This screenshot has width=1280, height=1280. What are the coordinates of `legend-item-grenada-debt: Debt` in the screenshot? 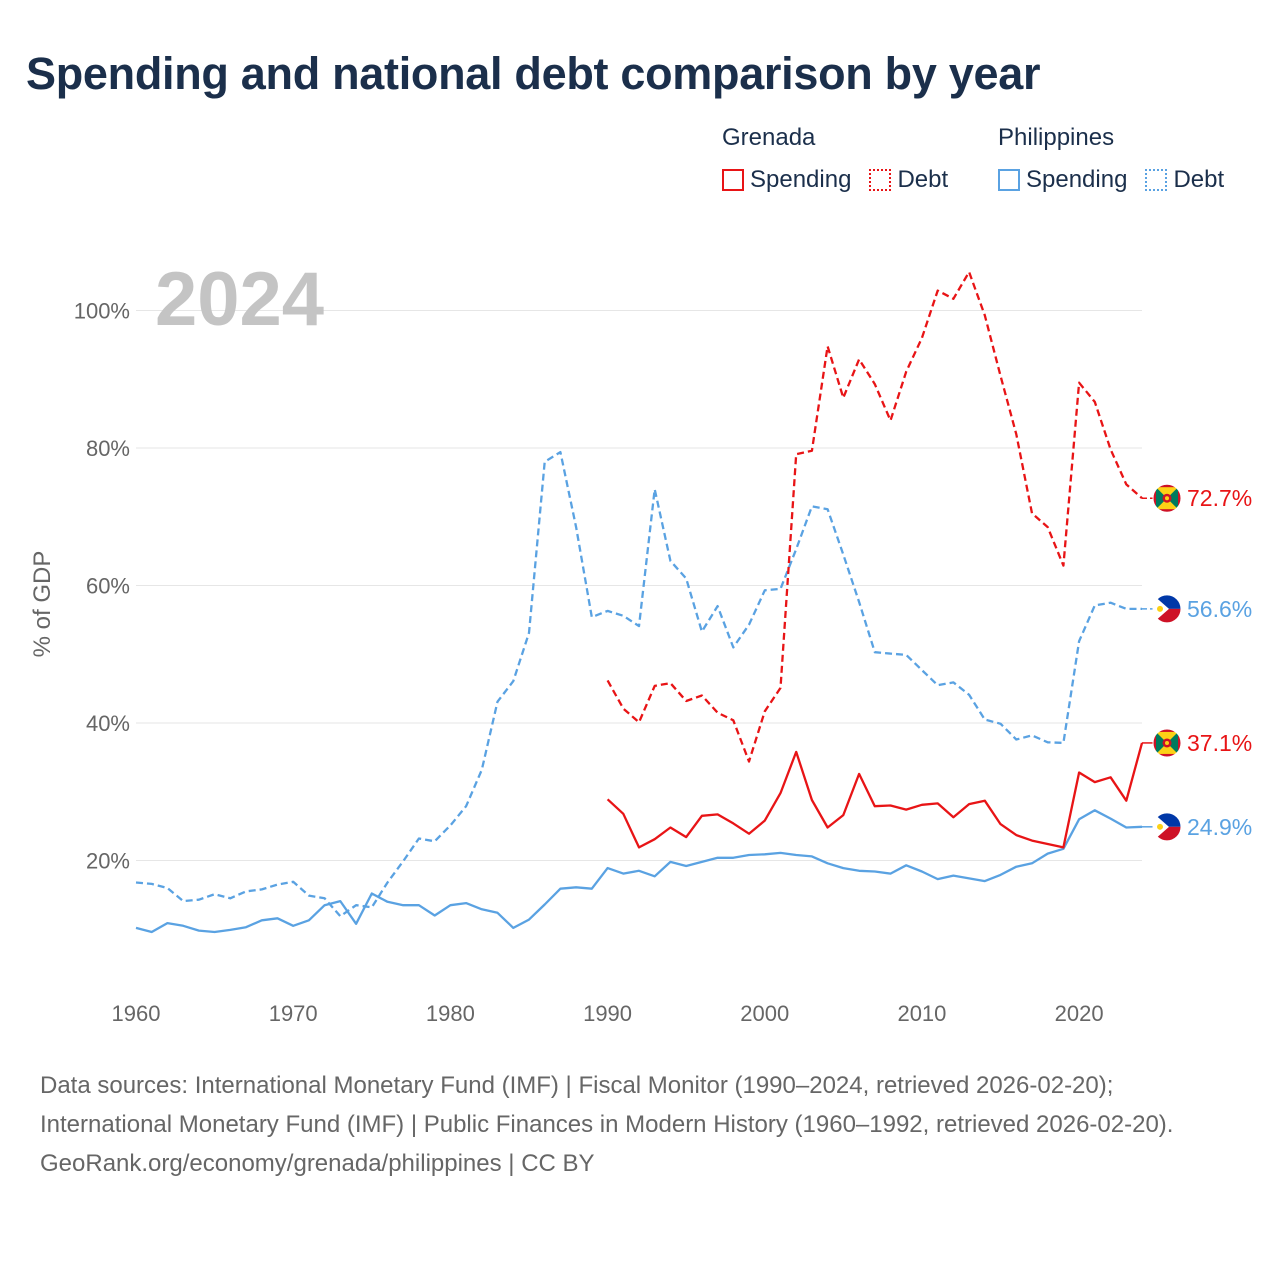 It's located at (908, 180).